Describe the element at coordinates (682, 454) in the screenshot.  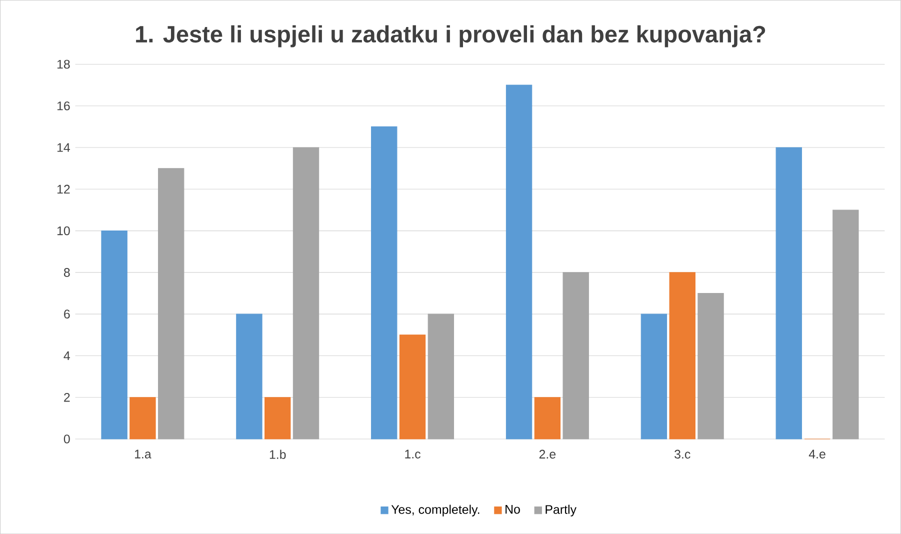
I see `x-tick-label: 3.c` at that location.